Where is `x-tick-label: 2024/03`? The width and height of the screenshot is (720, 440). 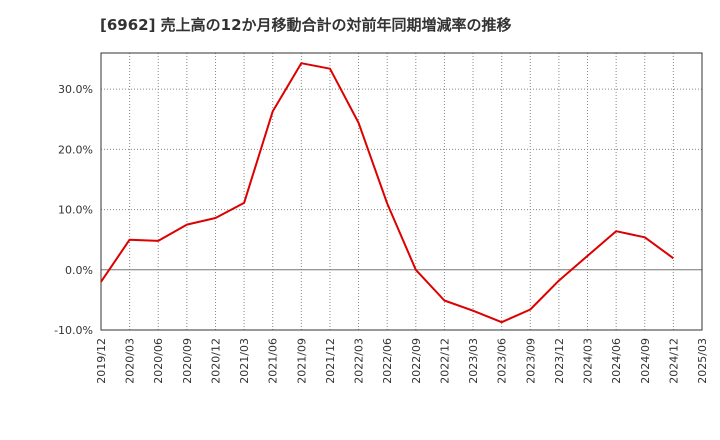 x-tick-label: 2024/03 is located at coordinates (588, 361).